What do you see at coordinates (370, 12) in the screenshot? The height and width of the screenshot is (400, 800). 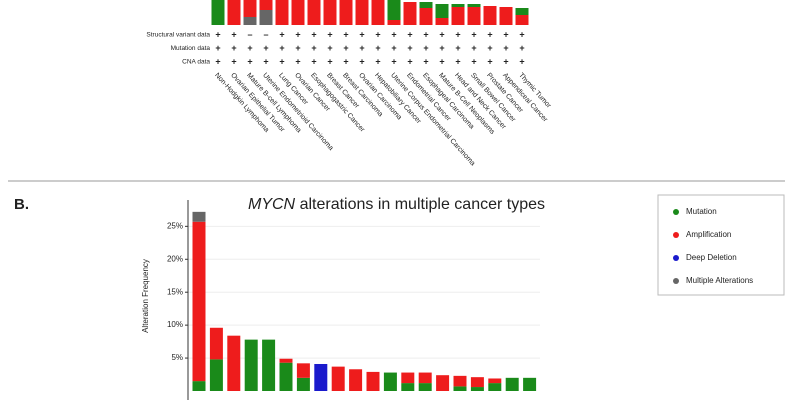 I see `top-bars` at bounding box center [370, 12].